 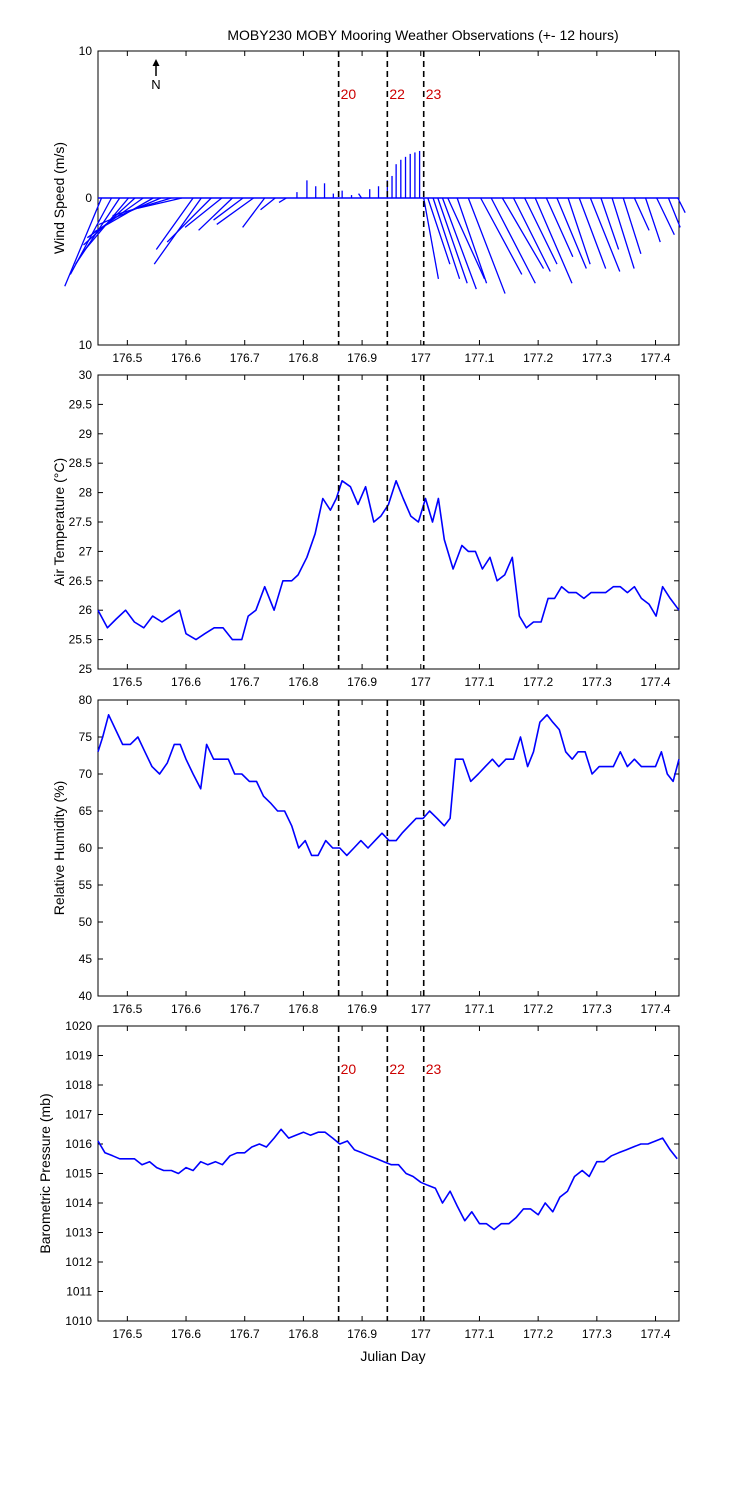 I want to click on y-tick-label: 28.5, so click(x=81, y=463).